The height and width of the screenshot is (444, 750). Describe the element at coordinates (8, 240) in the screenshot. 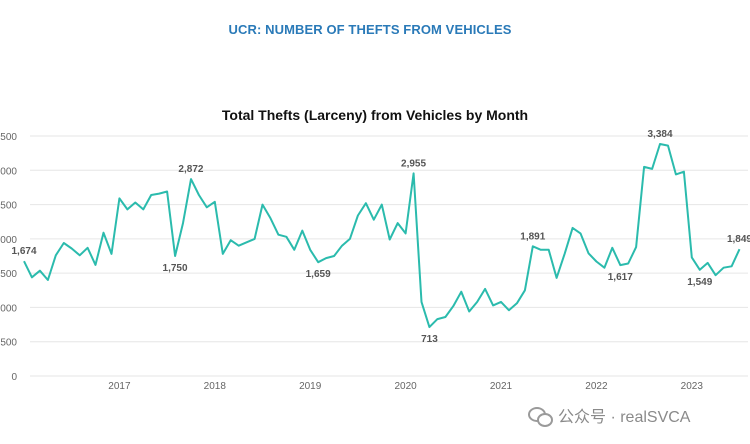

I see `y-tick-label: 2,000` at that location.